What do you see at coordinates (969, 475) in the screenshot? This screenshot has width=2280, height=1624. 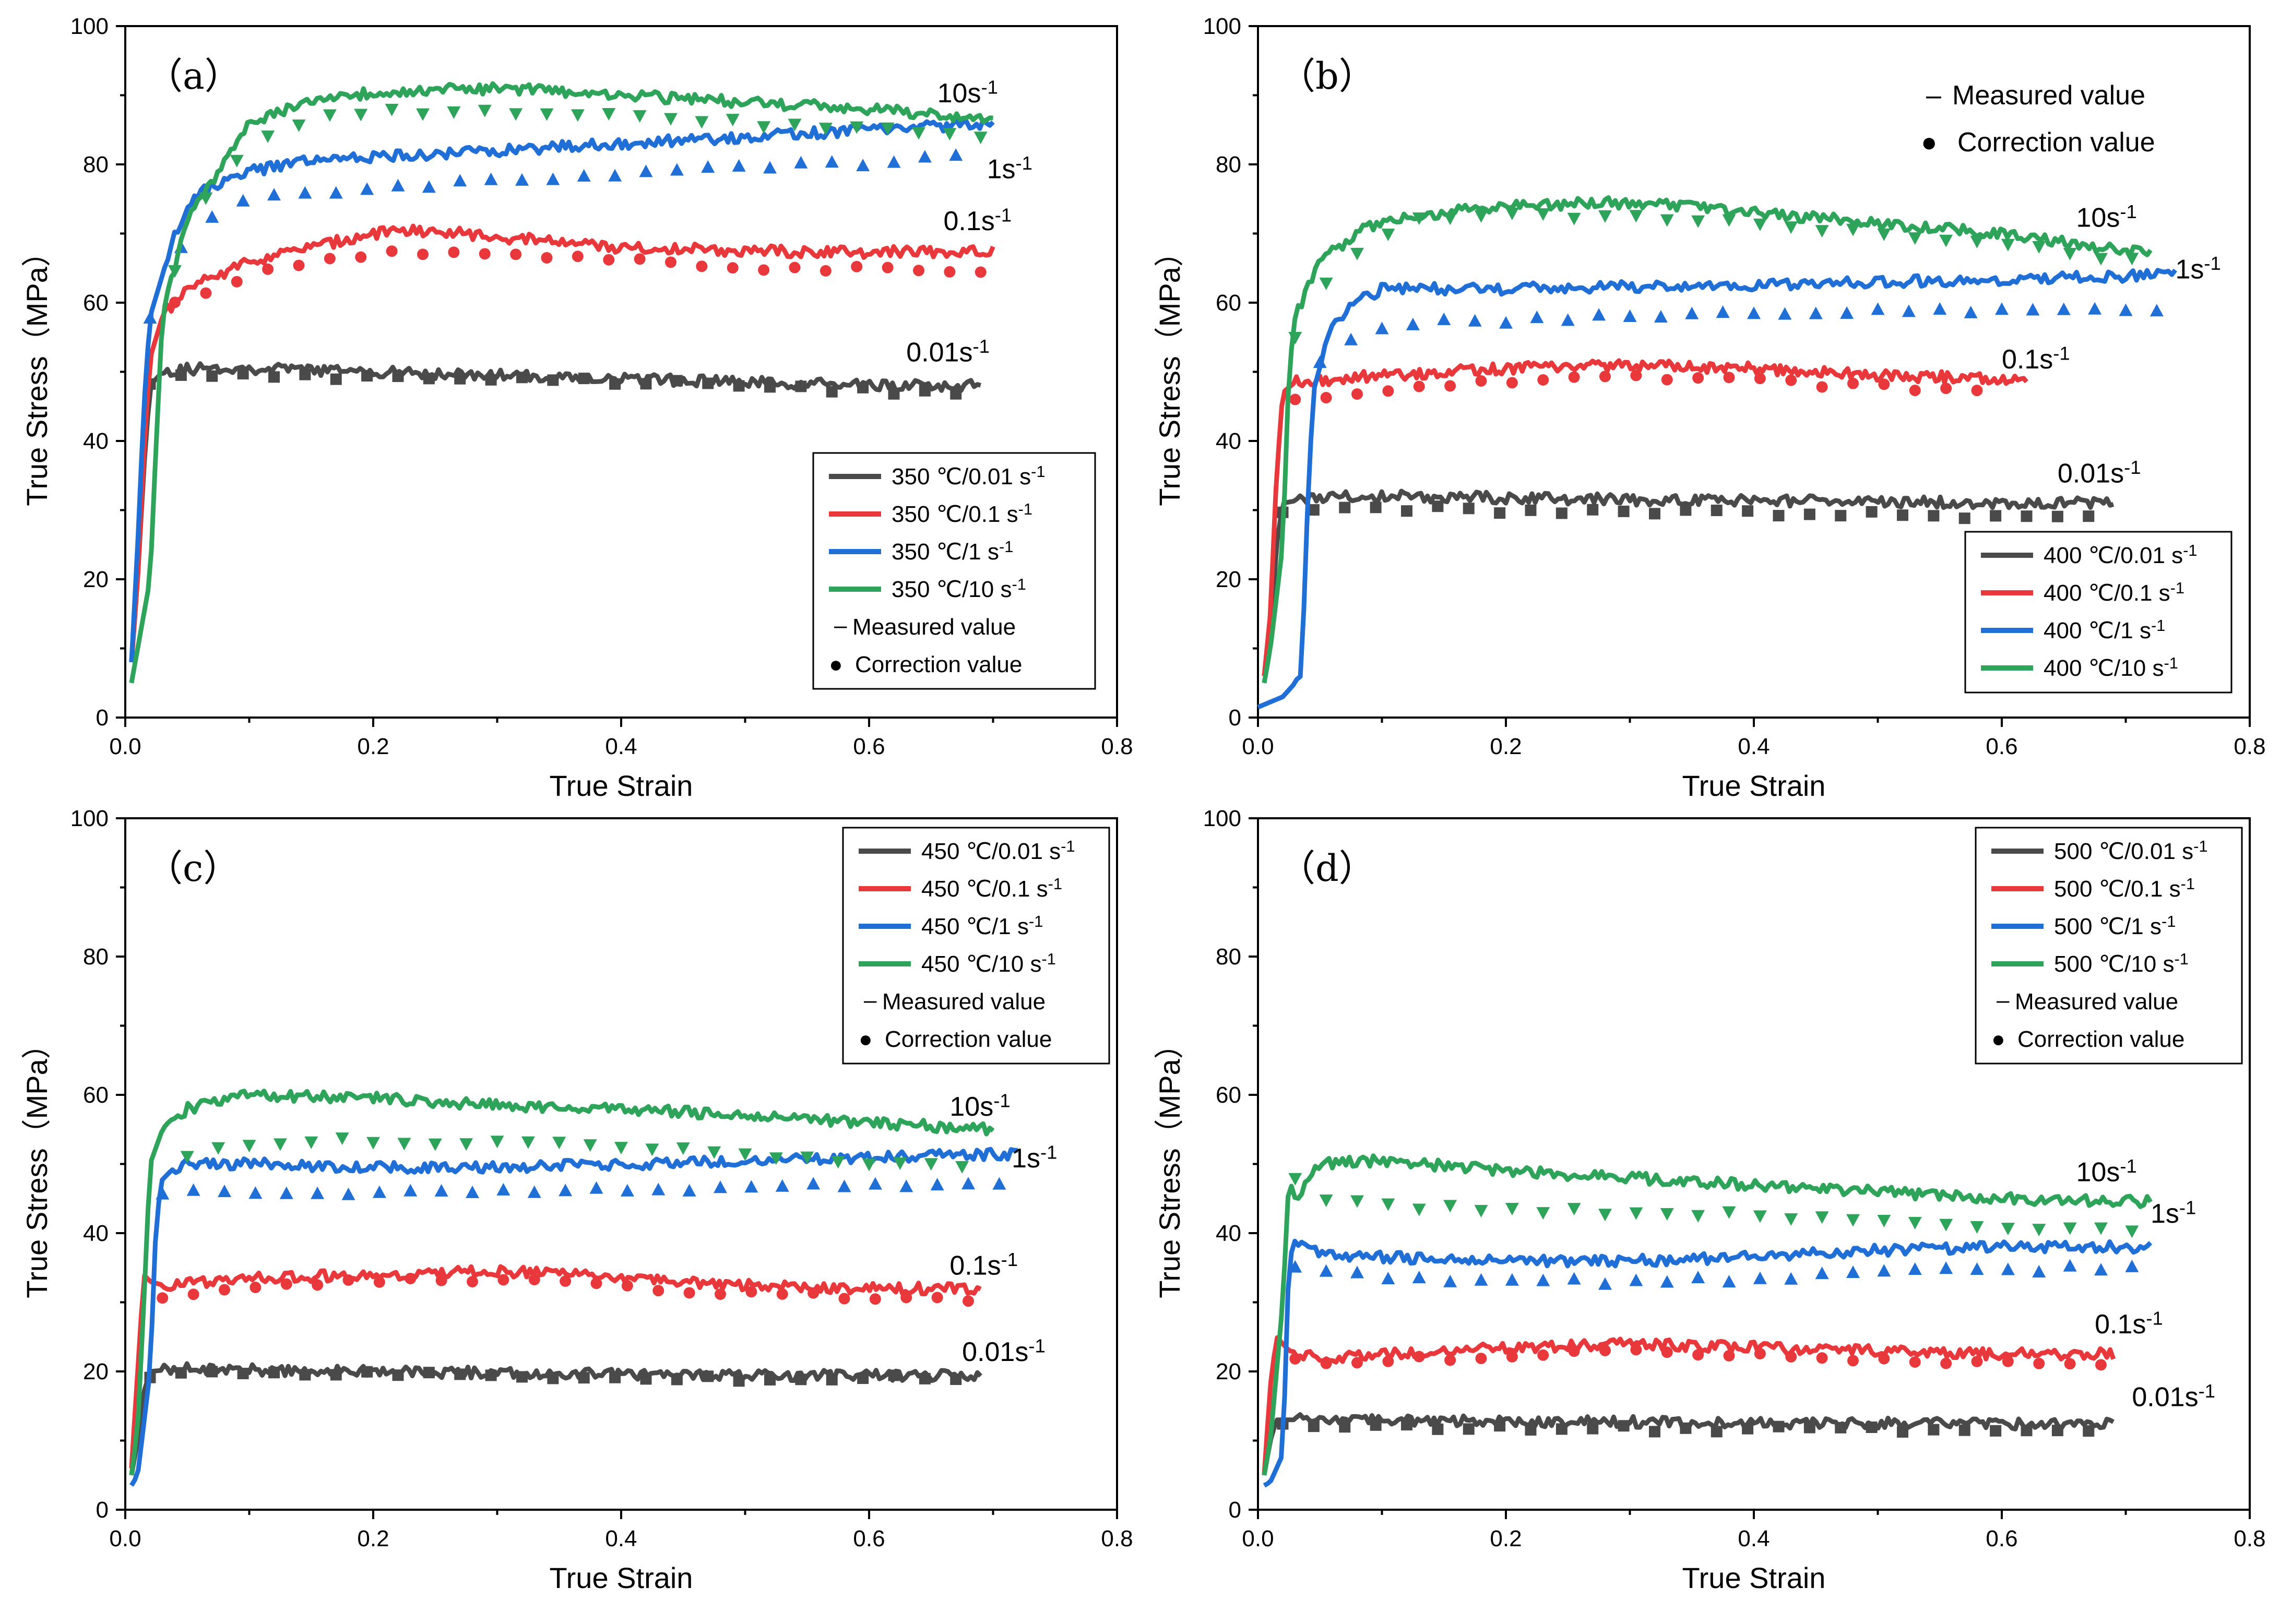 I see `legend-label-0.01: 350 ℃/0.01 s-1` at bounding box center [969, 475].